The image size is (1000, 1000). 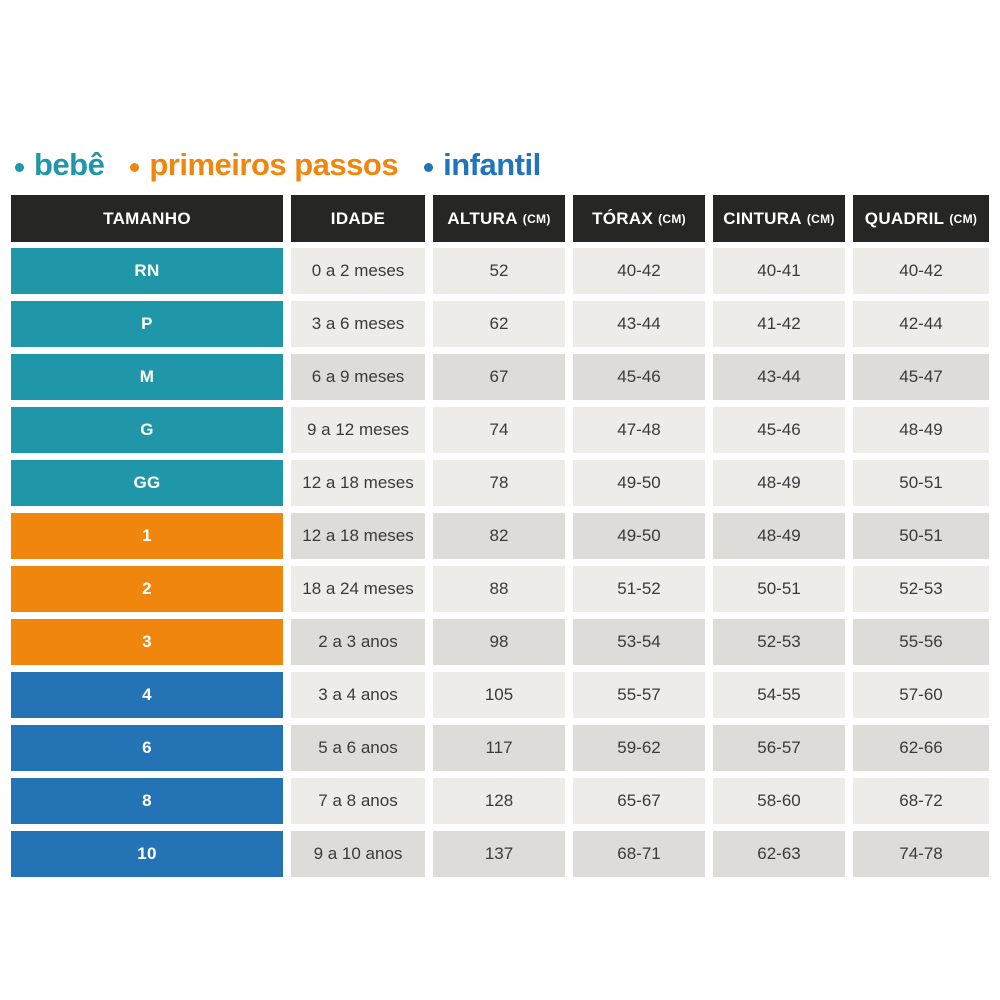 I want to click on column-header-label: TÓRAX, so click(x=623, y=218).